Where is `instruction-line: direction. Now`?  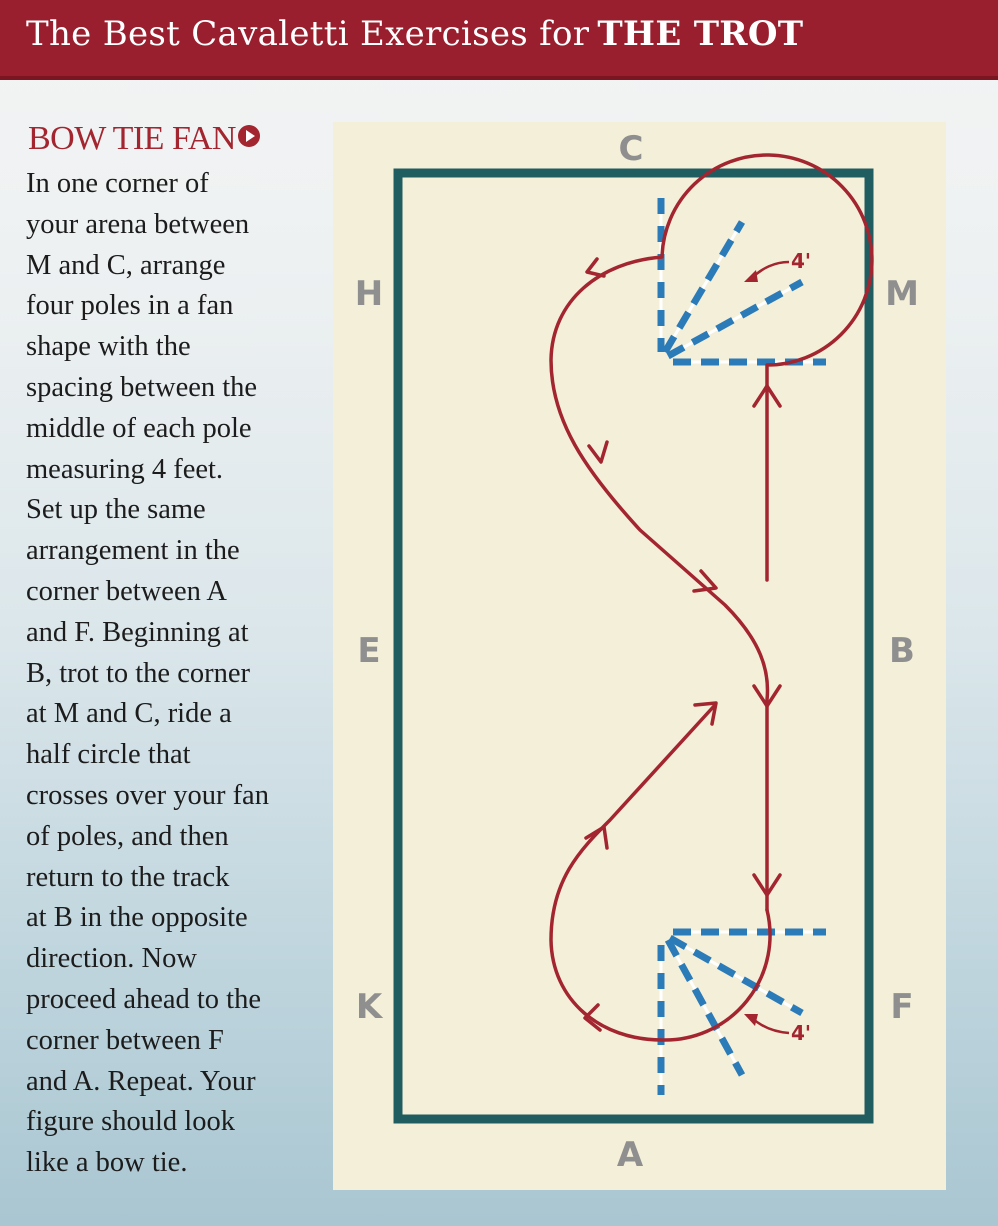 instruction-line: direction. Now is located at coordinates (111, 959).